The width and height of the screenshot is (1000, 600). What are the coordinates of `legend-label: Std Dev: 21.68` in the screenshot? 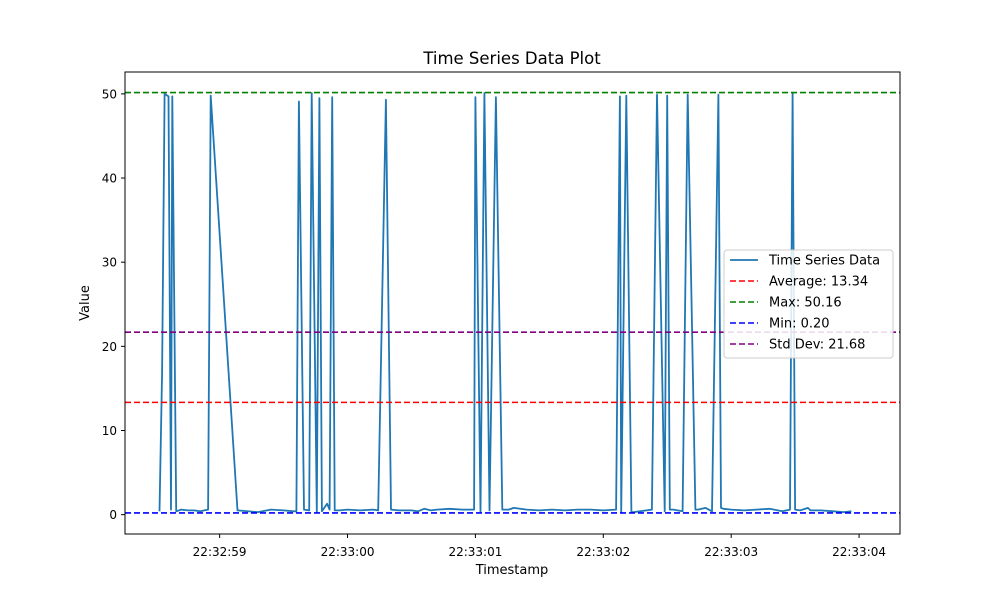 It's located at (817, 345).